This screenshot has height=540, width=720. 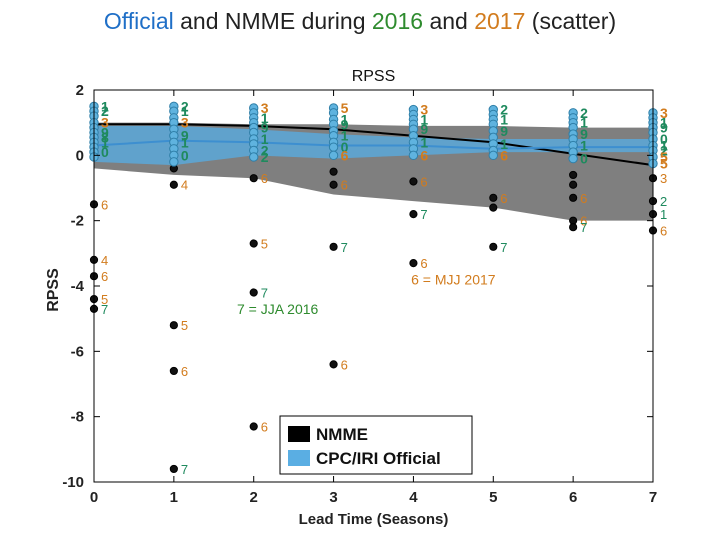 What do you see at coordinates (424, 129) in the screenshot?
I see `official-point-label-44: 9` at bounding box center [424, 129].